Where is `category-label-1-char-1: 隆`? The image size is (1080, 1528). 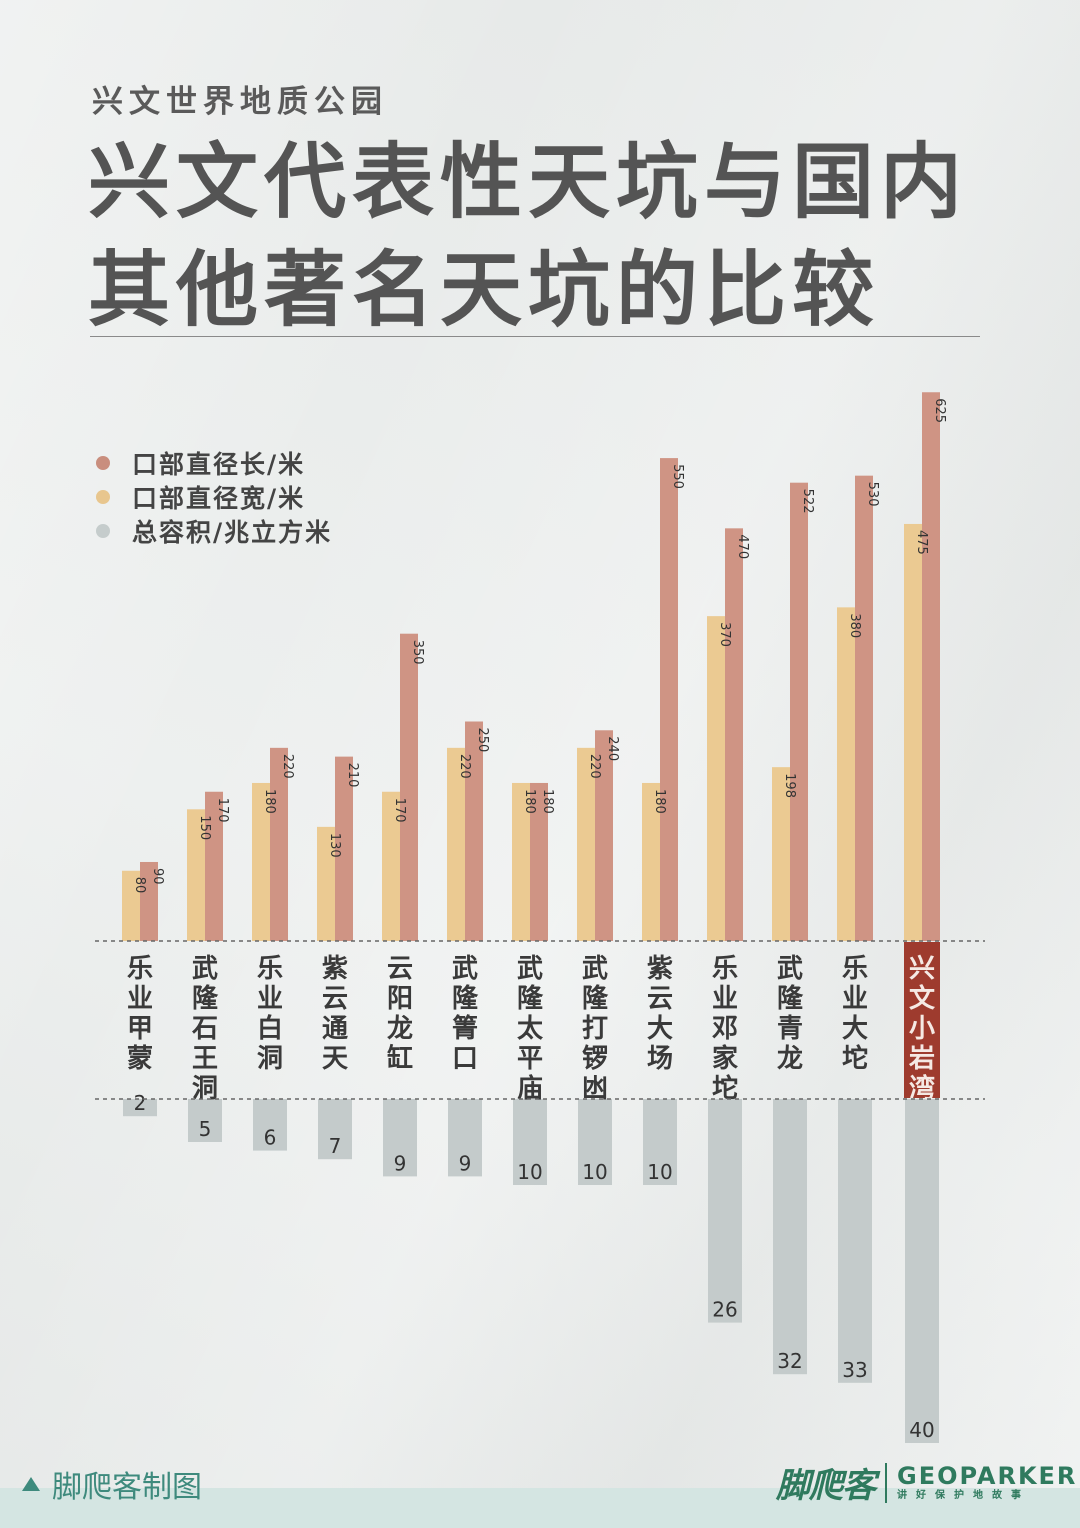 category-label-1-char-1: 隆 is located at coordinates (205, 999).